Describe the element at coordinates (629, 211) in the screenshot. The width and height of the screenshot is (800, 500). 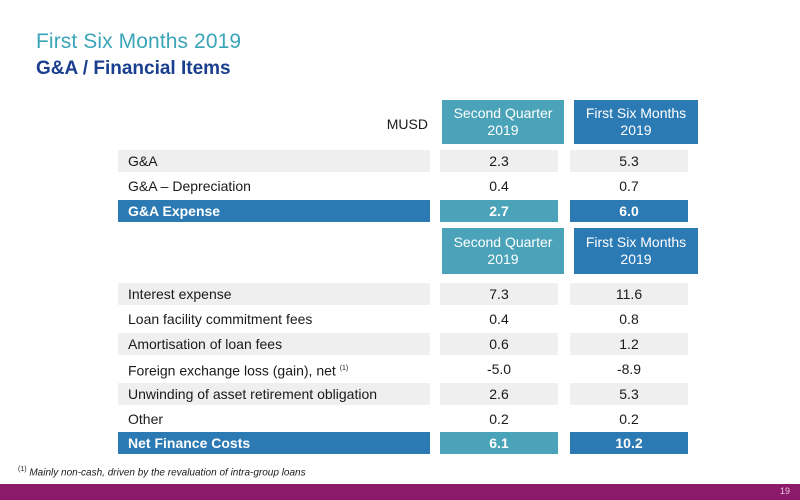
I see `row-value-h1: 6.0` at that location.